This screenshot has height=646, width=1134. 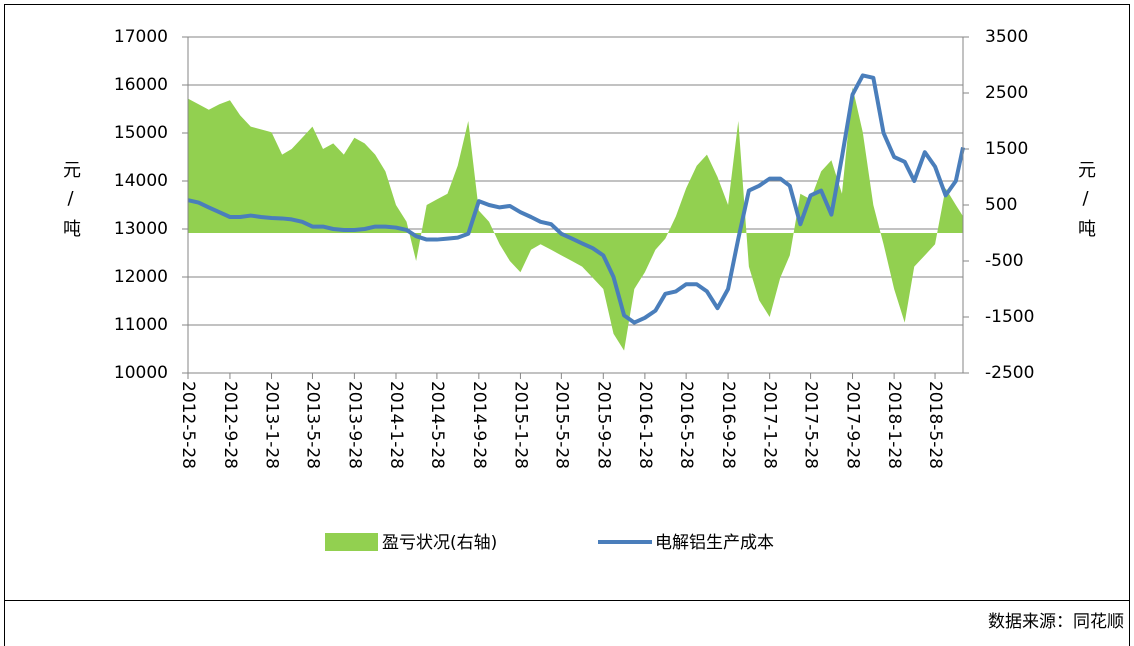 I want to click on y-tick-label: 13000, so click(x=141, y=229).